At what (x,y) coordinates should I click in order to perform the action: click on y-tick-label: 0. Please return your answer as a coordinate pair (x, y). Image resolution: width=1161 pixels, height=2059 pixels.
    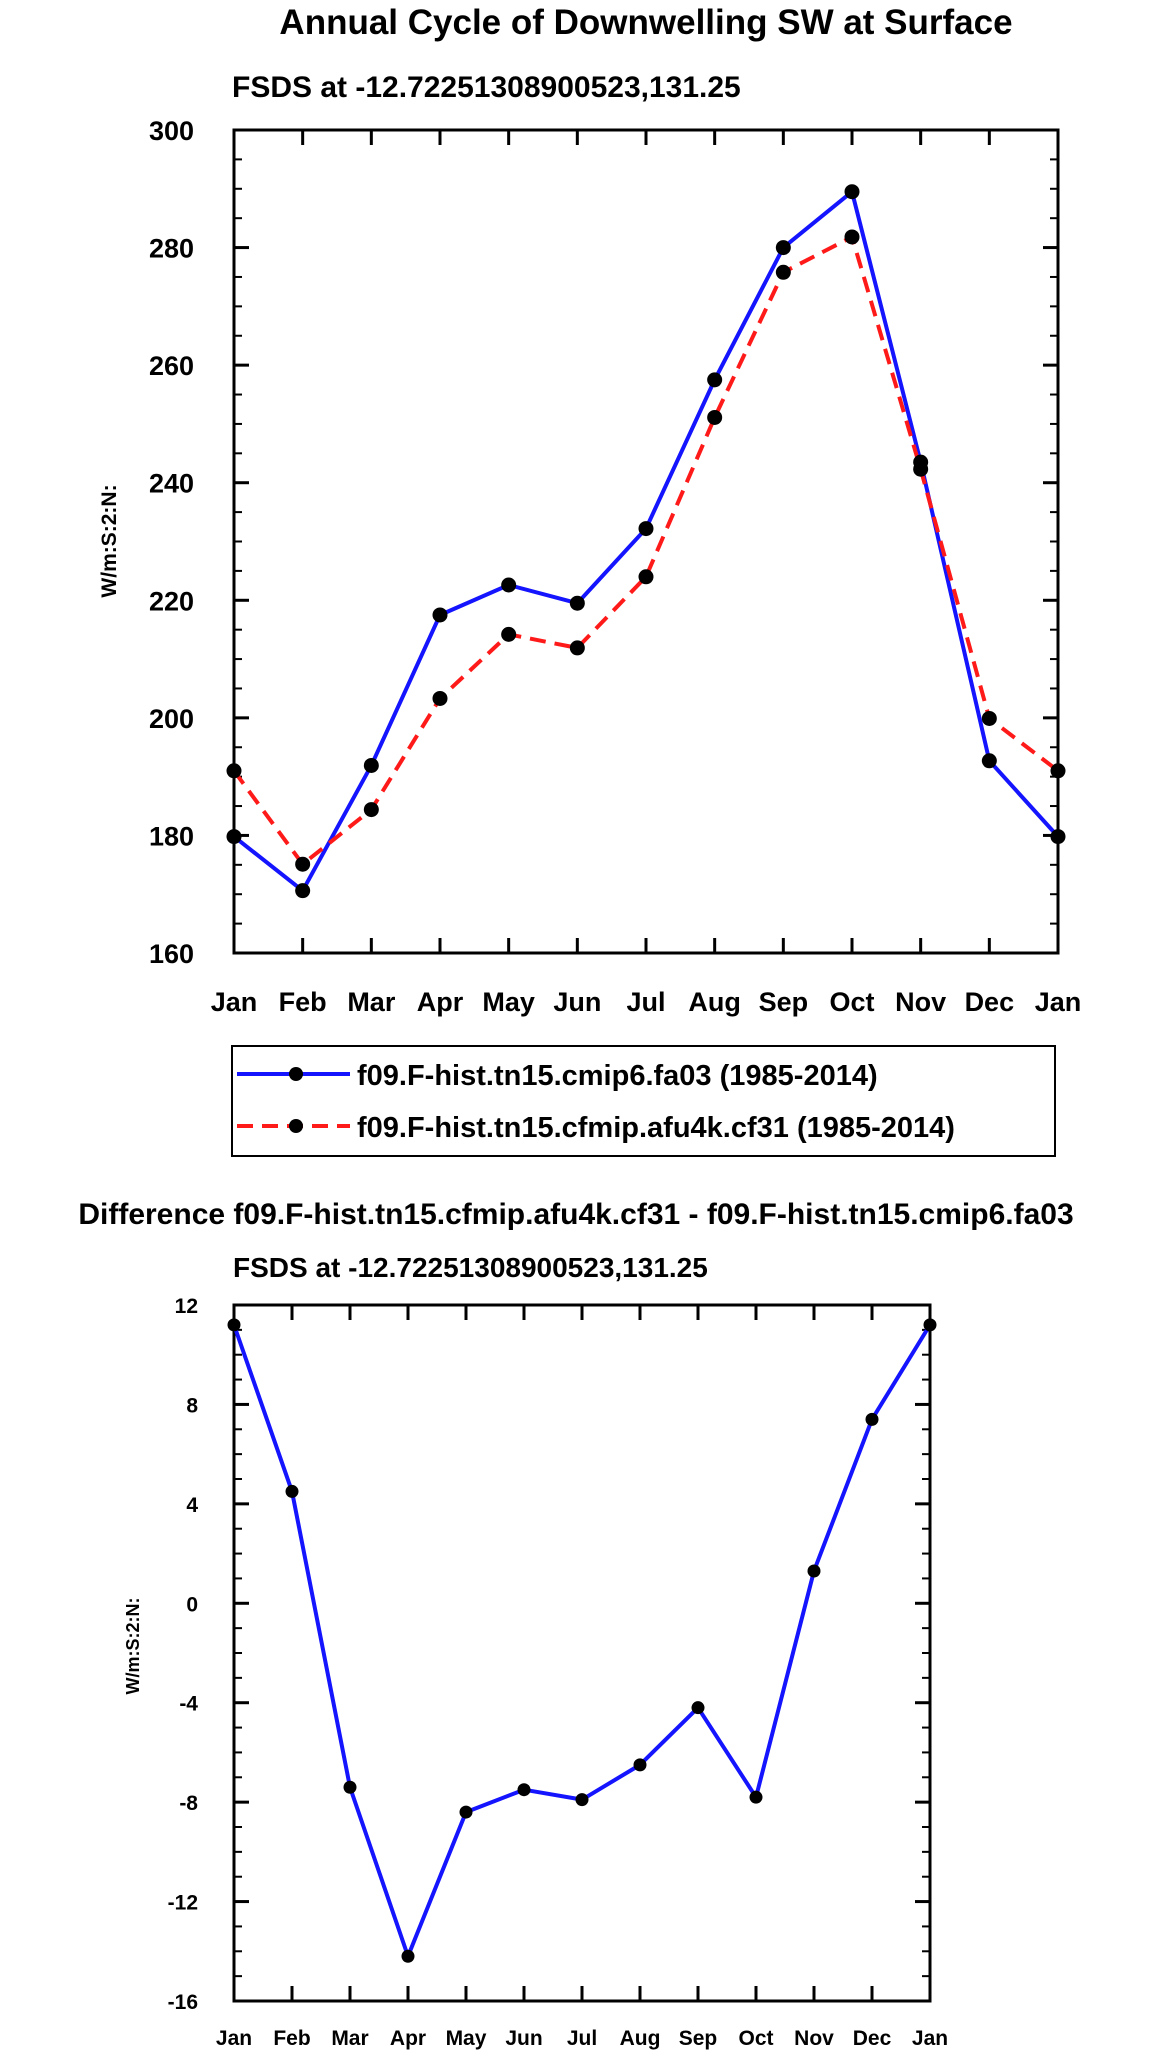
    Looking at the image, I should click on (192, 1604).